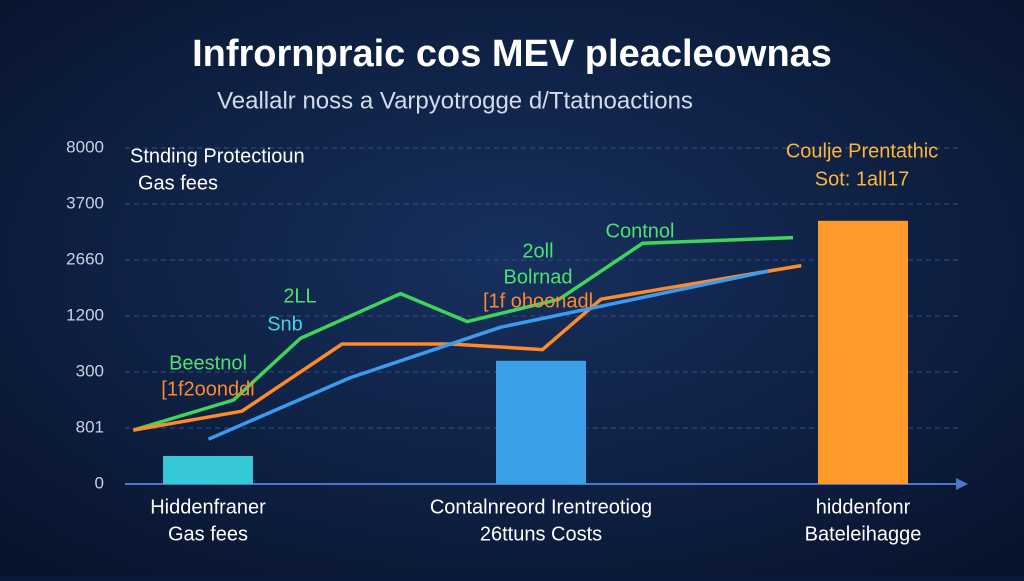 The height and width of the screenshot is (581, 1024). I want to click on annotation: [1f ohoonadl, so click(538, 301).